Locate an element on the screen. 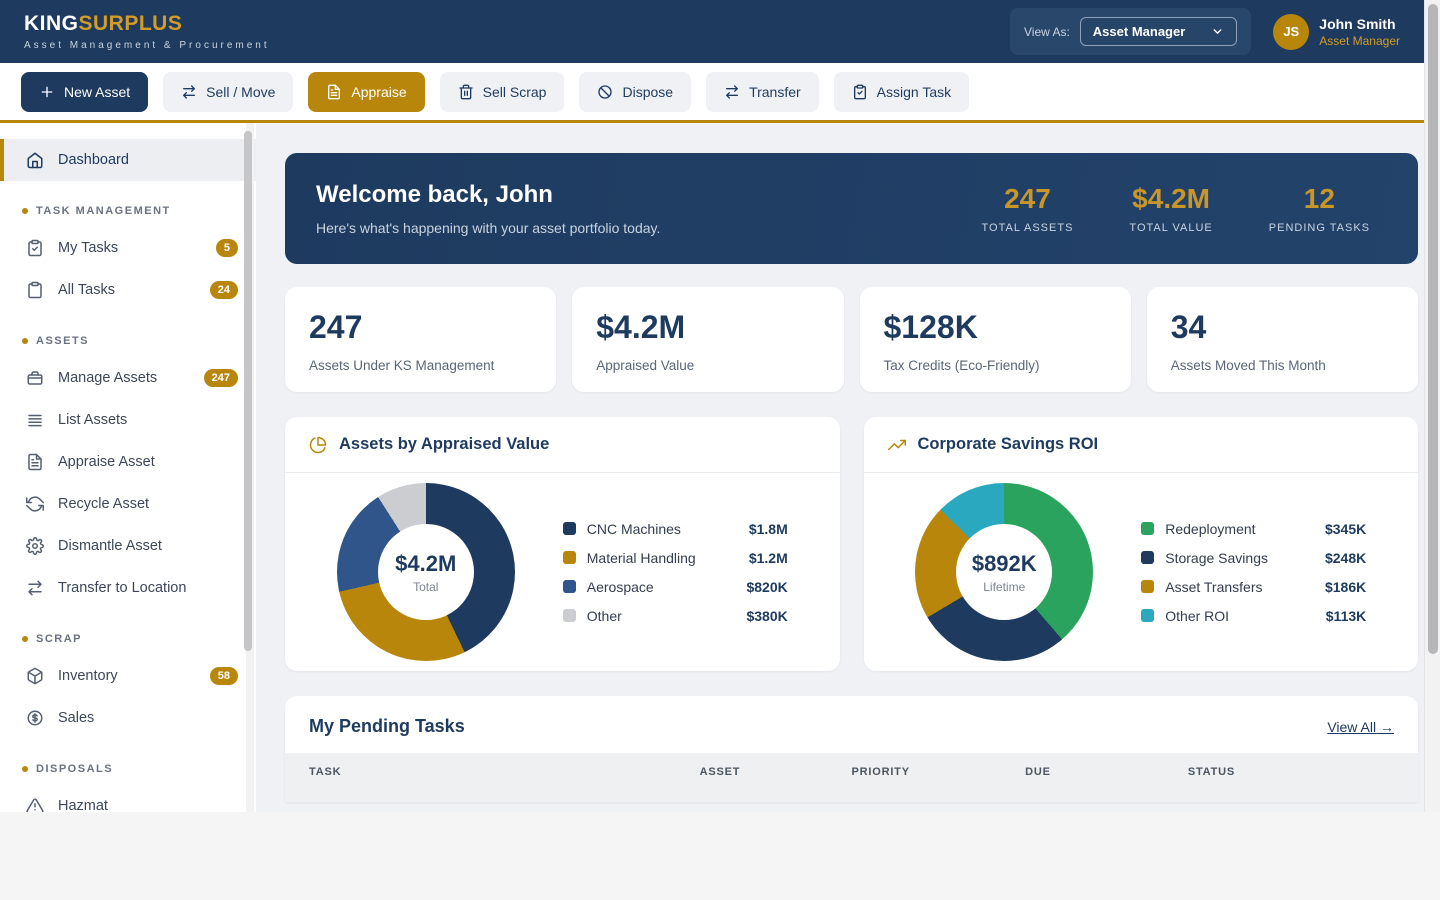  sidebar-item-label: My Tasks is located at coordinates (88, 248).